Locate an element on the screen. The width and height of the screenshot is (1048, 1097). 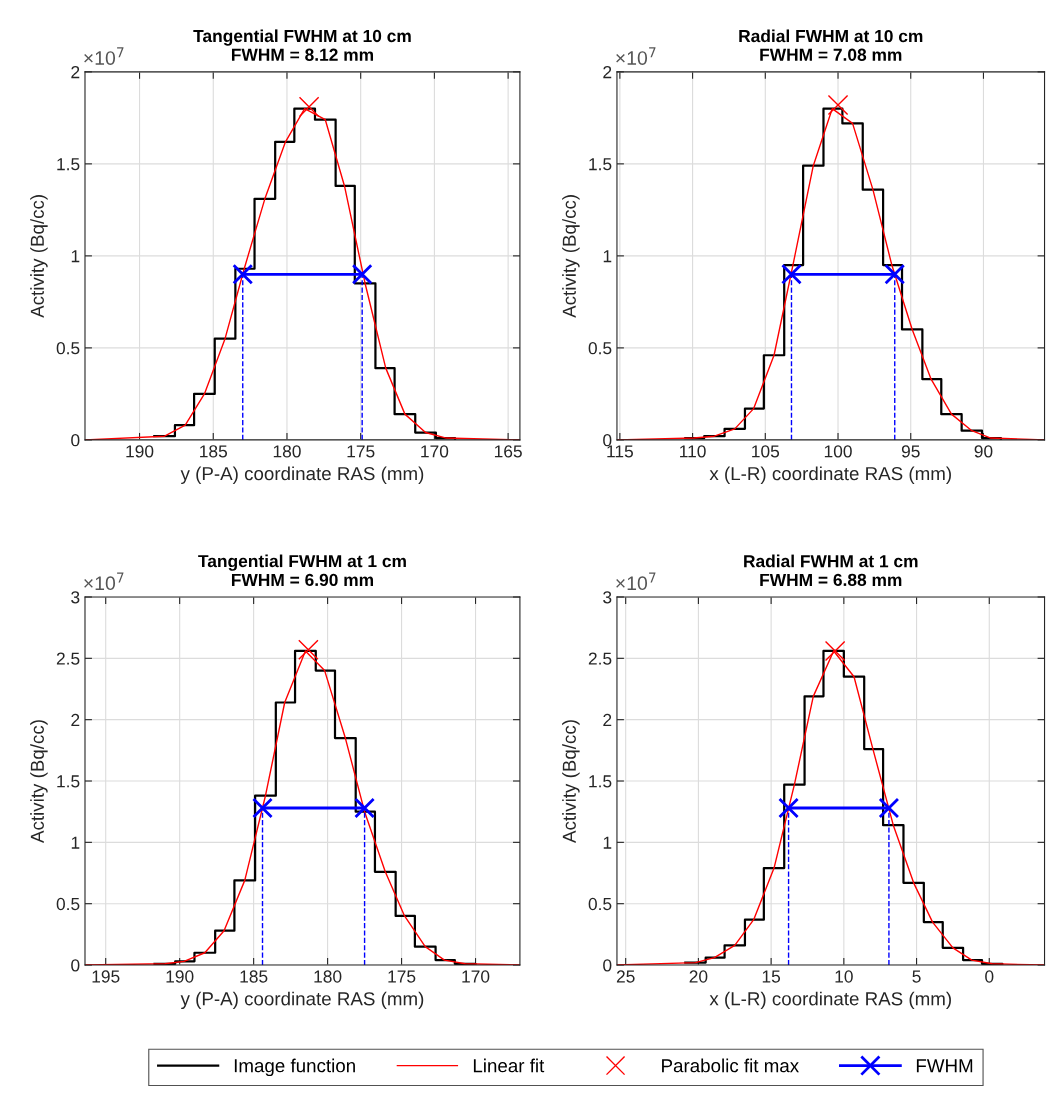
chart-title: Radial FWHM at 1 cm FWHM = 6.88 mm is located at coordinates (831, 570).